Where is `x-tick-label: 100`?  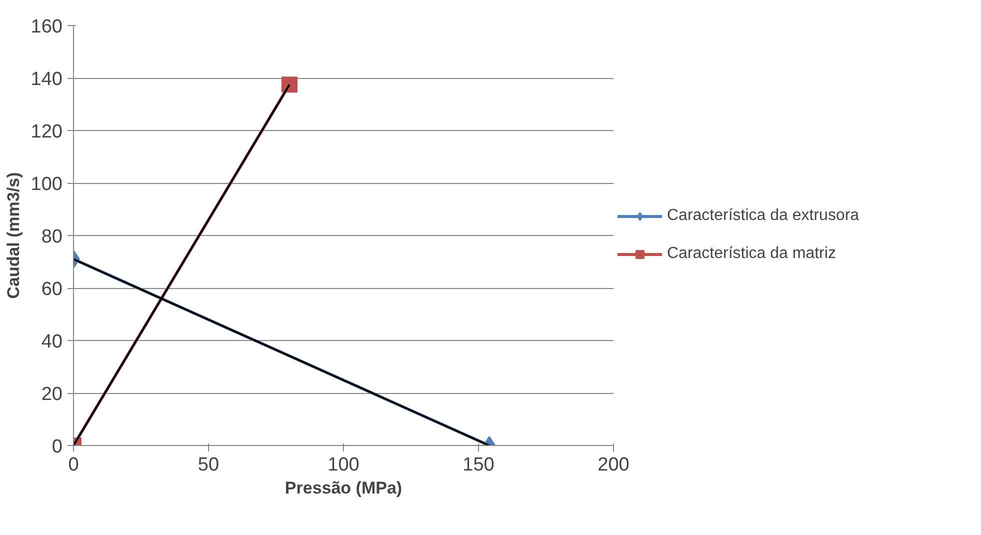
x-tick-label: 100 is located at coordinates (344, 465).